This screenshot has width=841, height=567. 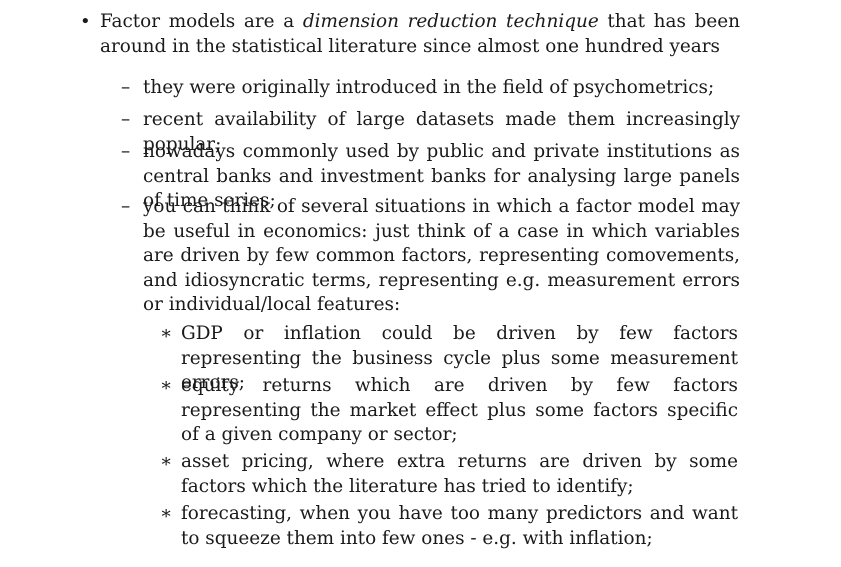 I want to click on sub-item-dash-1: –, so click(x=126, y=87).